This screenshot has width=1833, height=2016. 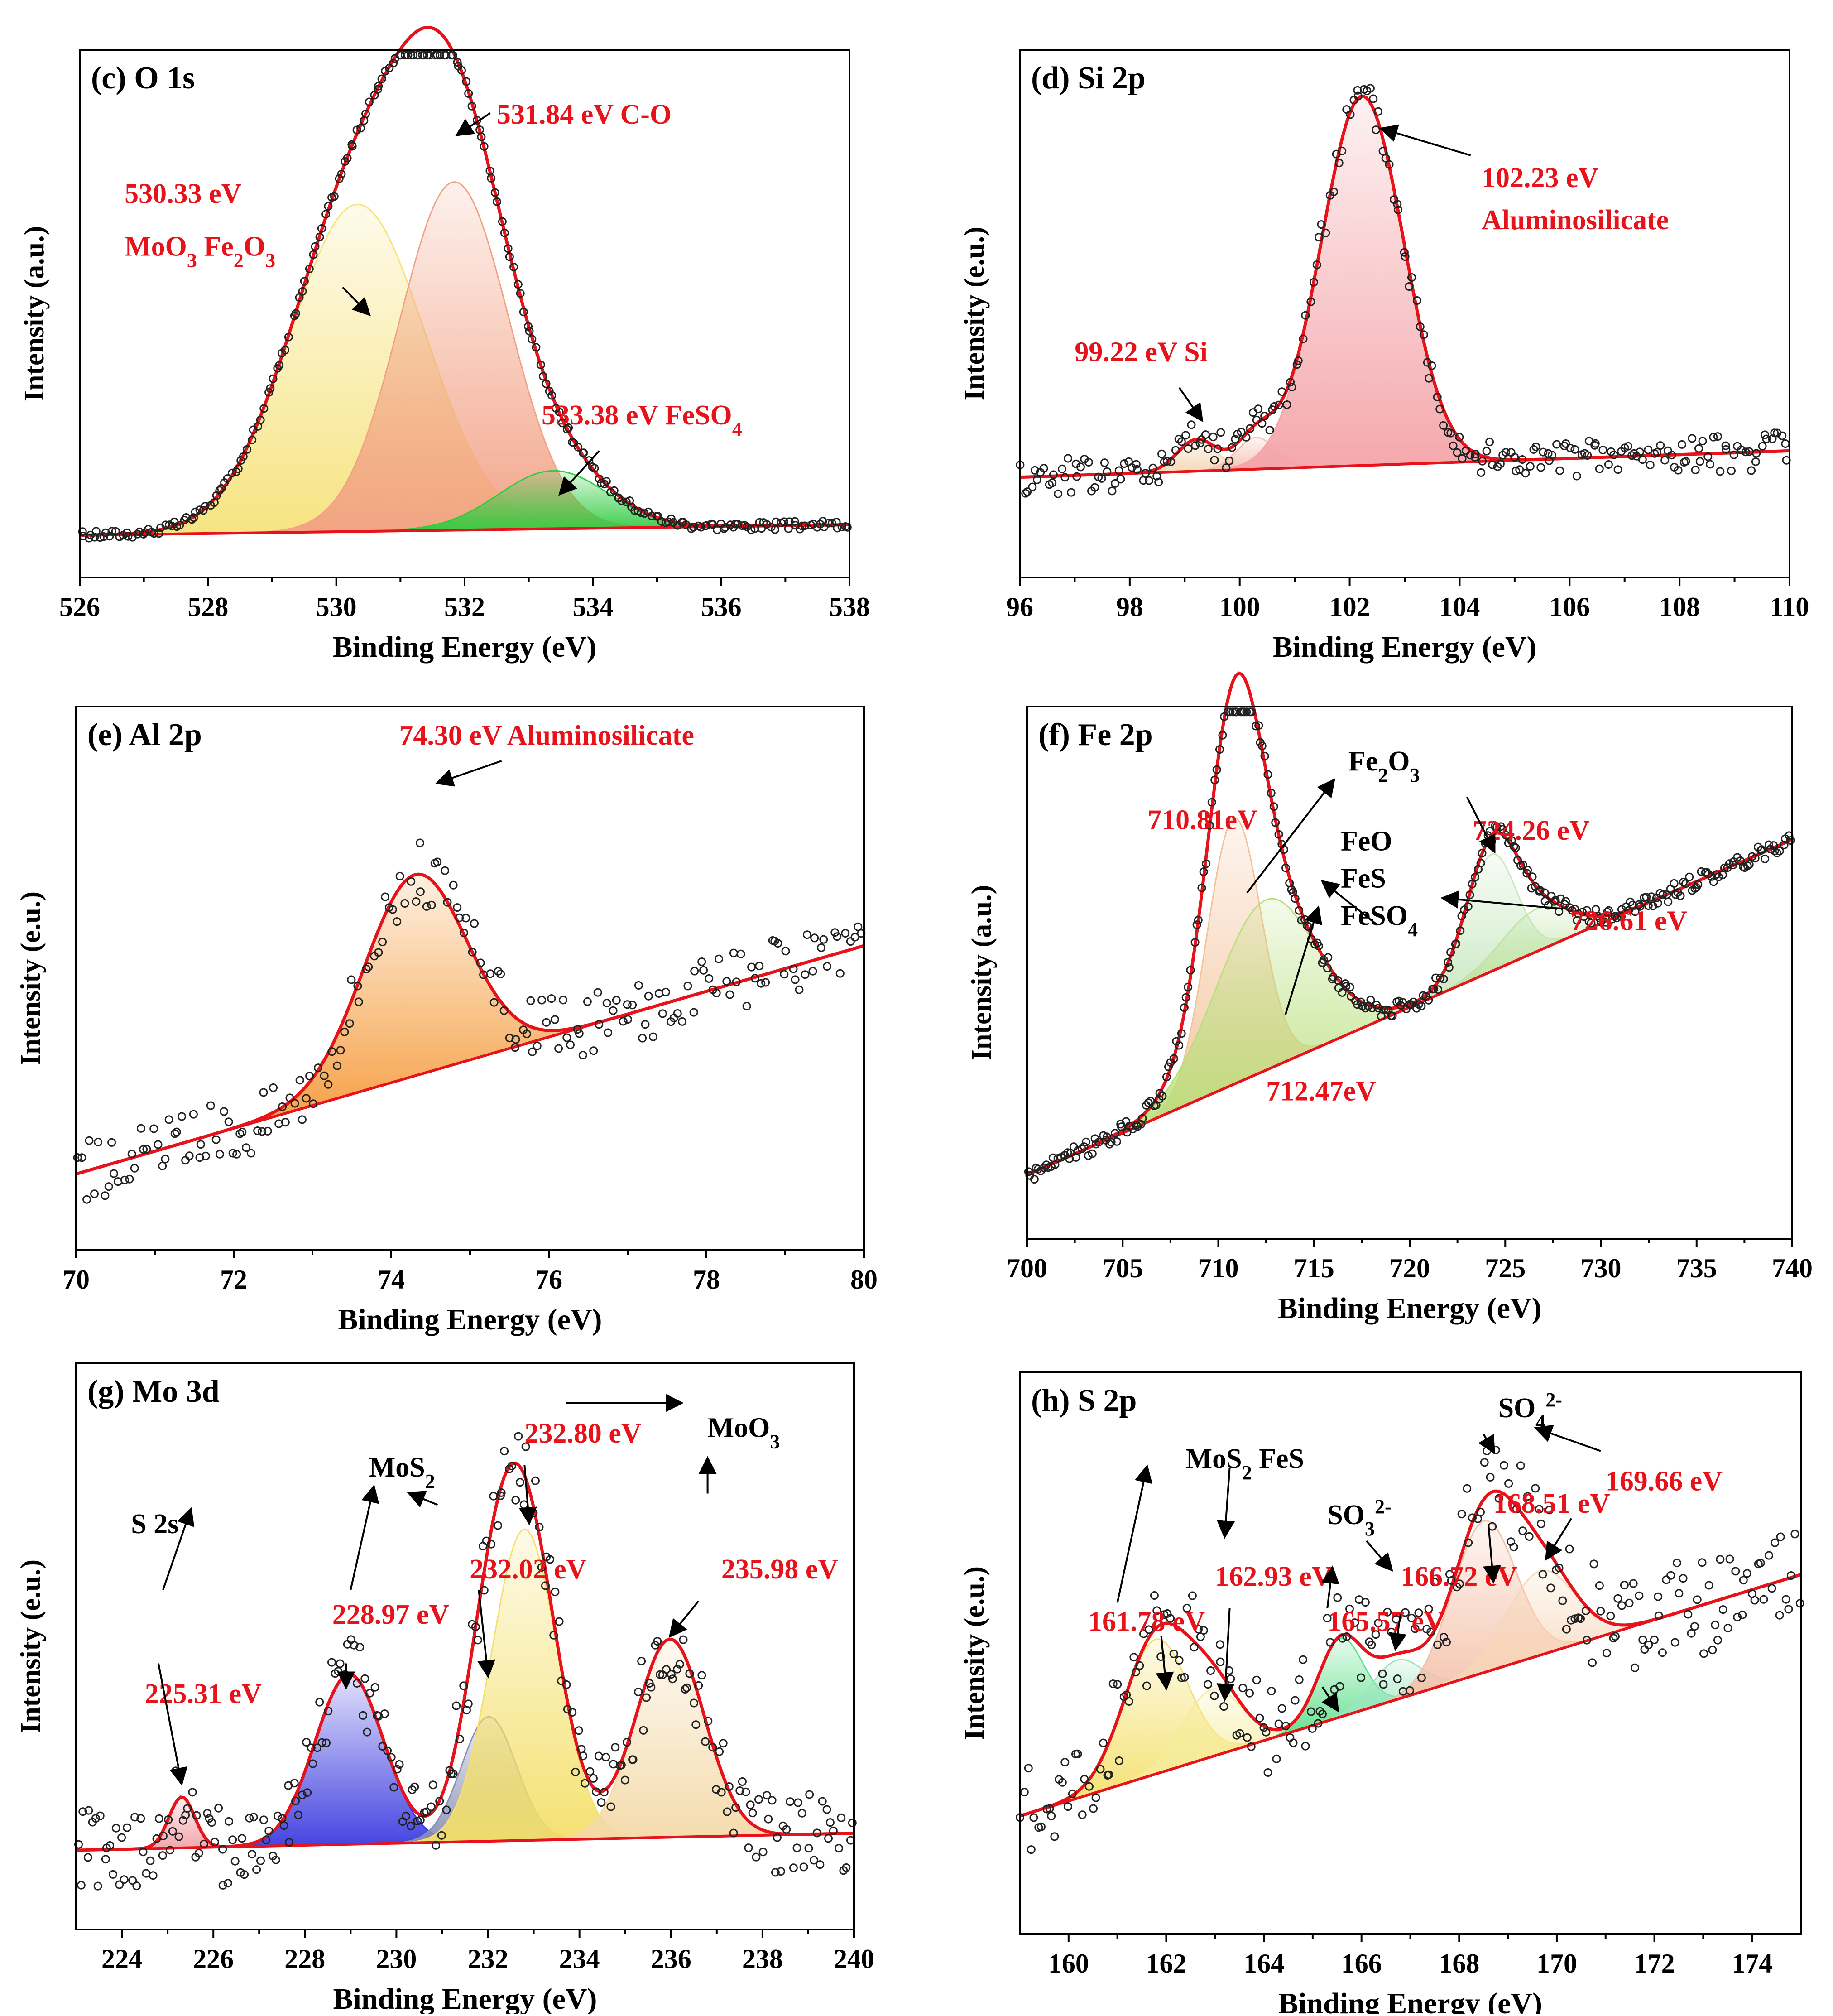 I want to click on x-tick-label: 106, so click(x=1569, y=607).